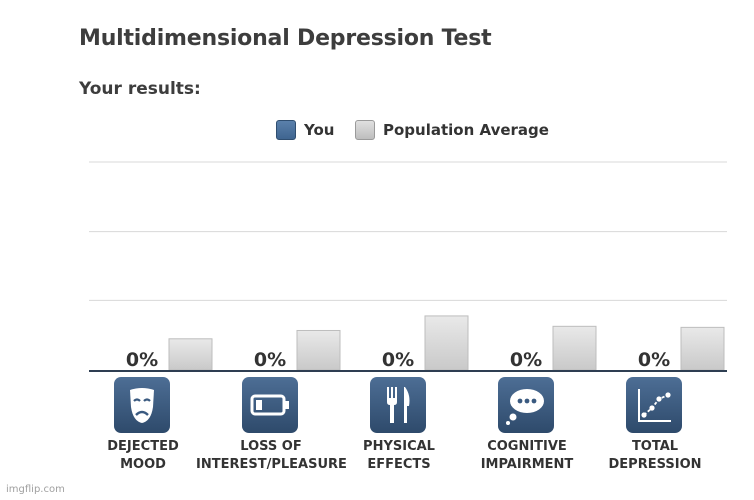 The image size is (754, 500). I want to click on category-label-cognitive-impairment: COGNITIVE IMPAIRMENT, so click(527, 455).